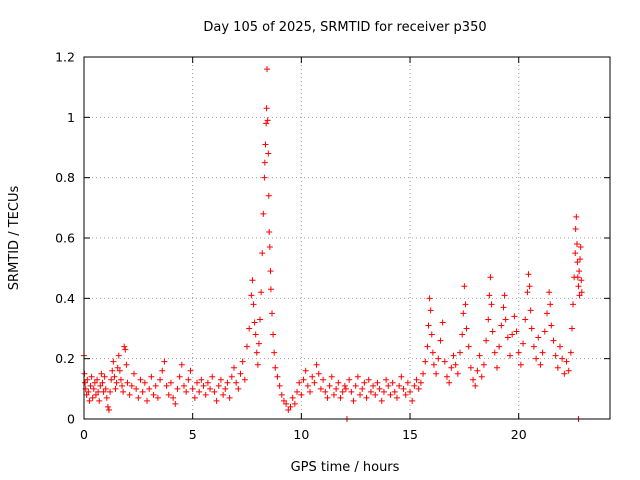  Describe the element at coordinates (84, 434) in the screenshot. I see `x-tick-label: 0` at that location.